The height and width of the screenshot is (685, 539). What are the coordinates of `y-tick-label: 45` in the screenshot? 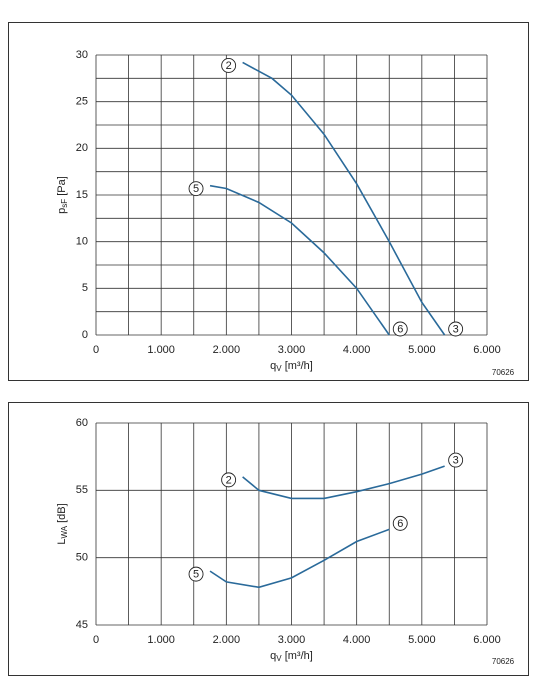 It's located at (82, 625).